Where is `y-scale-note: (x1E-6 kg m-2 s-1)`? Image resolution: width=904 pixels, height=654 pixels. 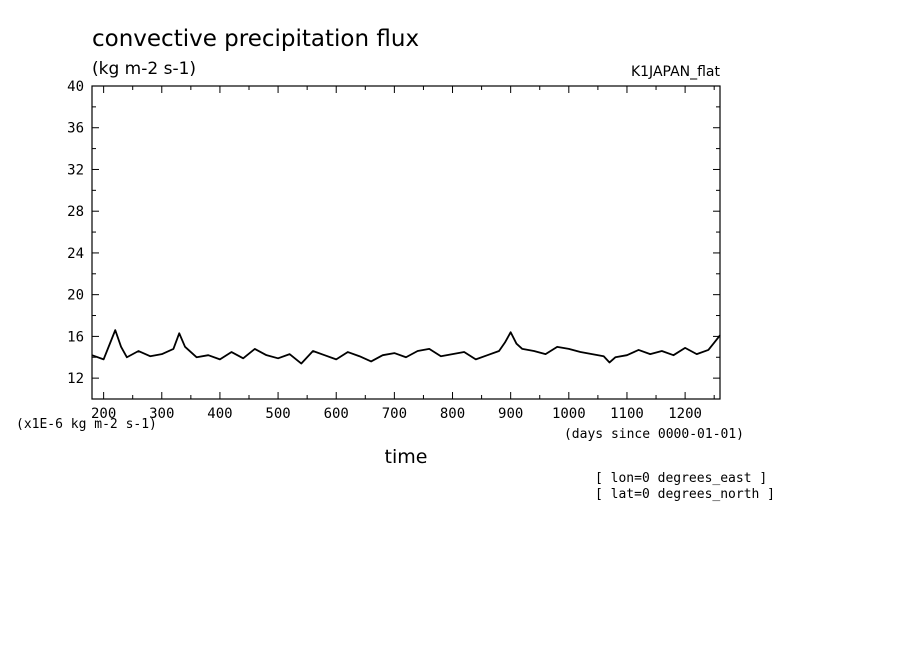 y-scale-note: (x1E-6 kg m-2 s-1) is located at coordinates (86, 424).